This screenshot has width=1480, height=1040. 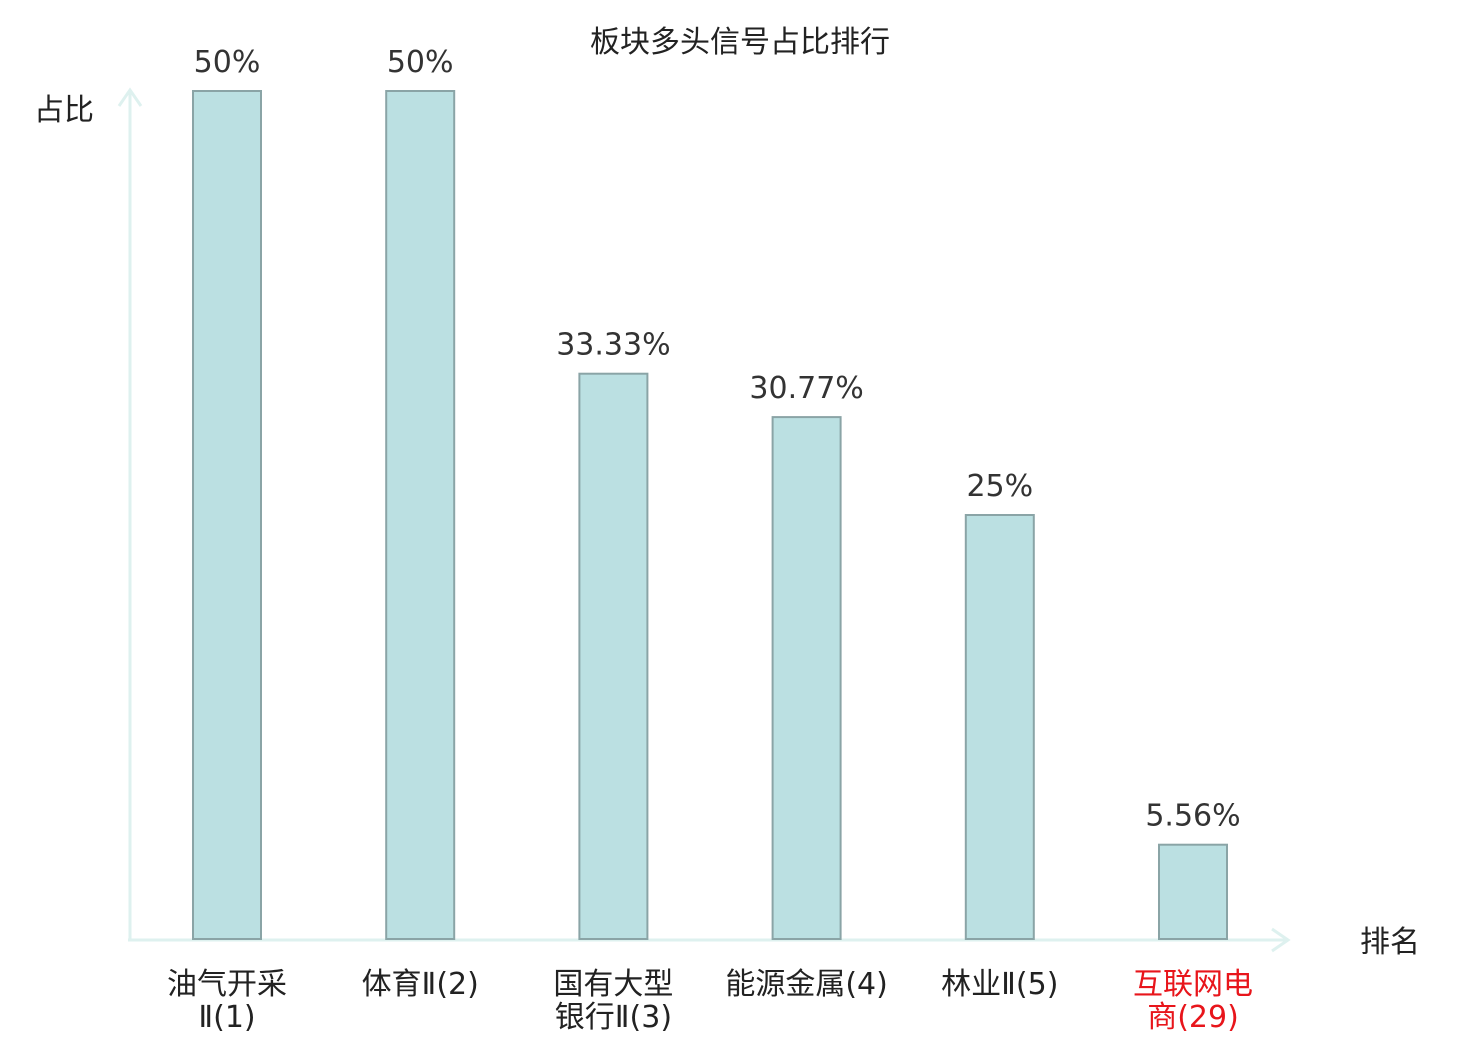 I want to click on chart-title: 板块多头信号占比排行, so click(x=740, y=42).